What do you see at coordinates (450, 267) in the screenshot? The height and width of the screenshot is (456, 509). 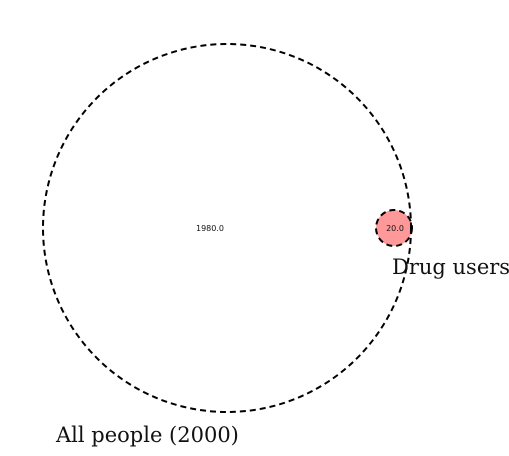 I see `set-label-drug-users: Drug users` at bounding box center [450, 267].